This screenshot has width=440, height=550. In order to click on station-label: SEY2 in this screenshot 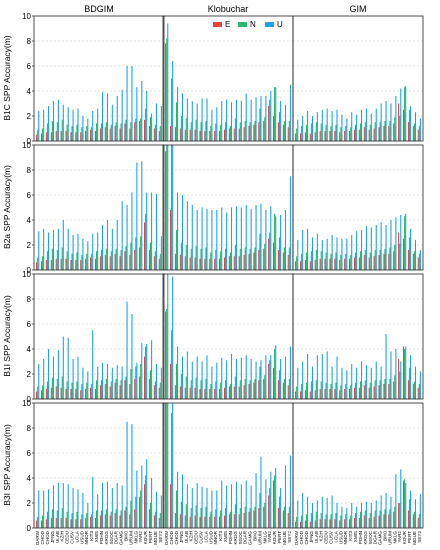, I will do `click(419, 537)`.